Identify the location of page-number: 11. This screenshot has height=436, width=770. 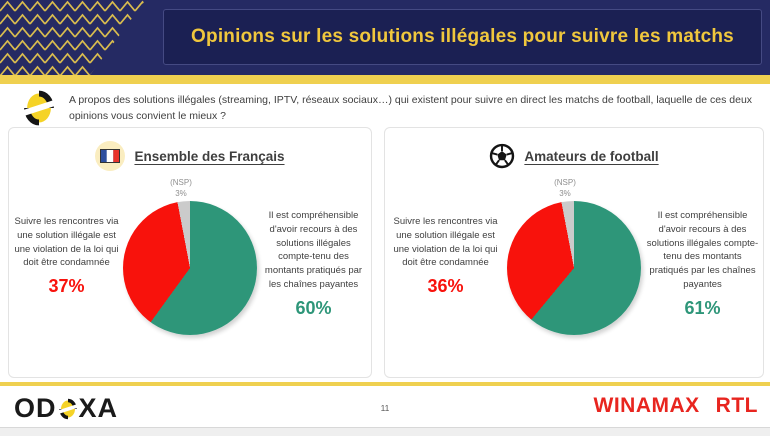
(385, 408).